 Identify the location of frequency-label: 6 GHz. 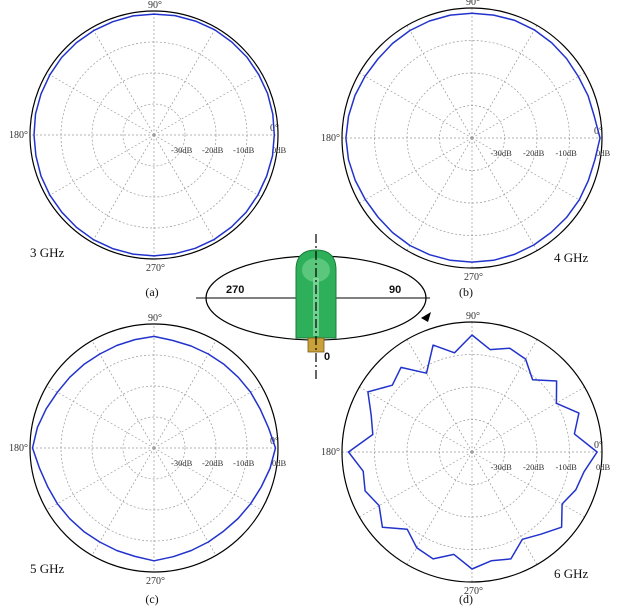
(571, 573).